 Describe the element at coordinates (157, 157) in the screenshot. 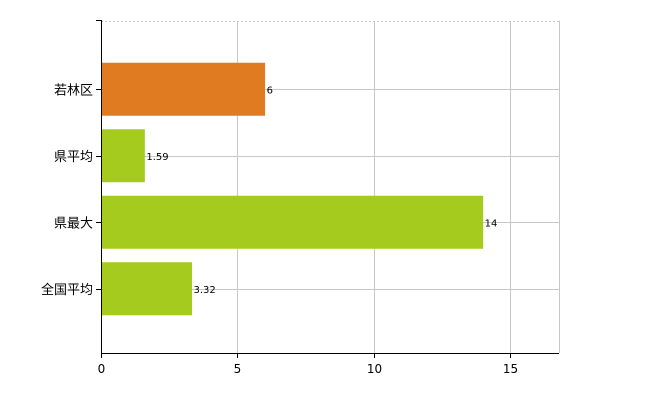

I see `data-label-1: 1.59` at that location.